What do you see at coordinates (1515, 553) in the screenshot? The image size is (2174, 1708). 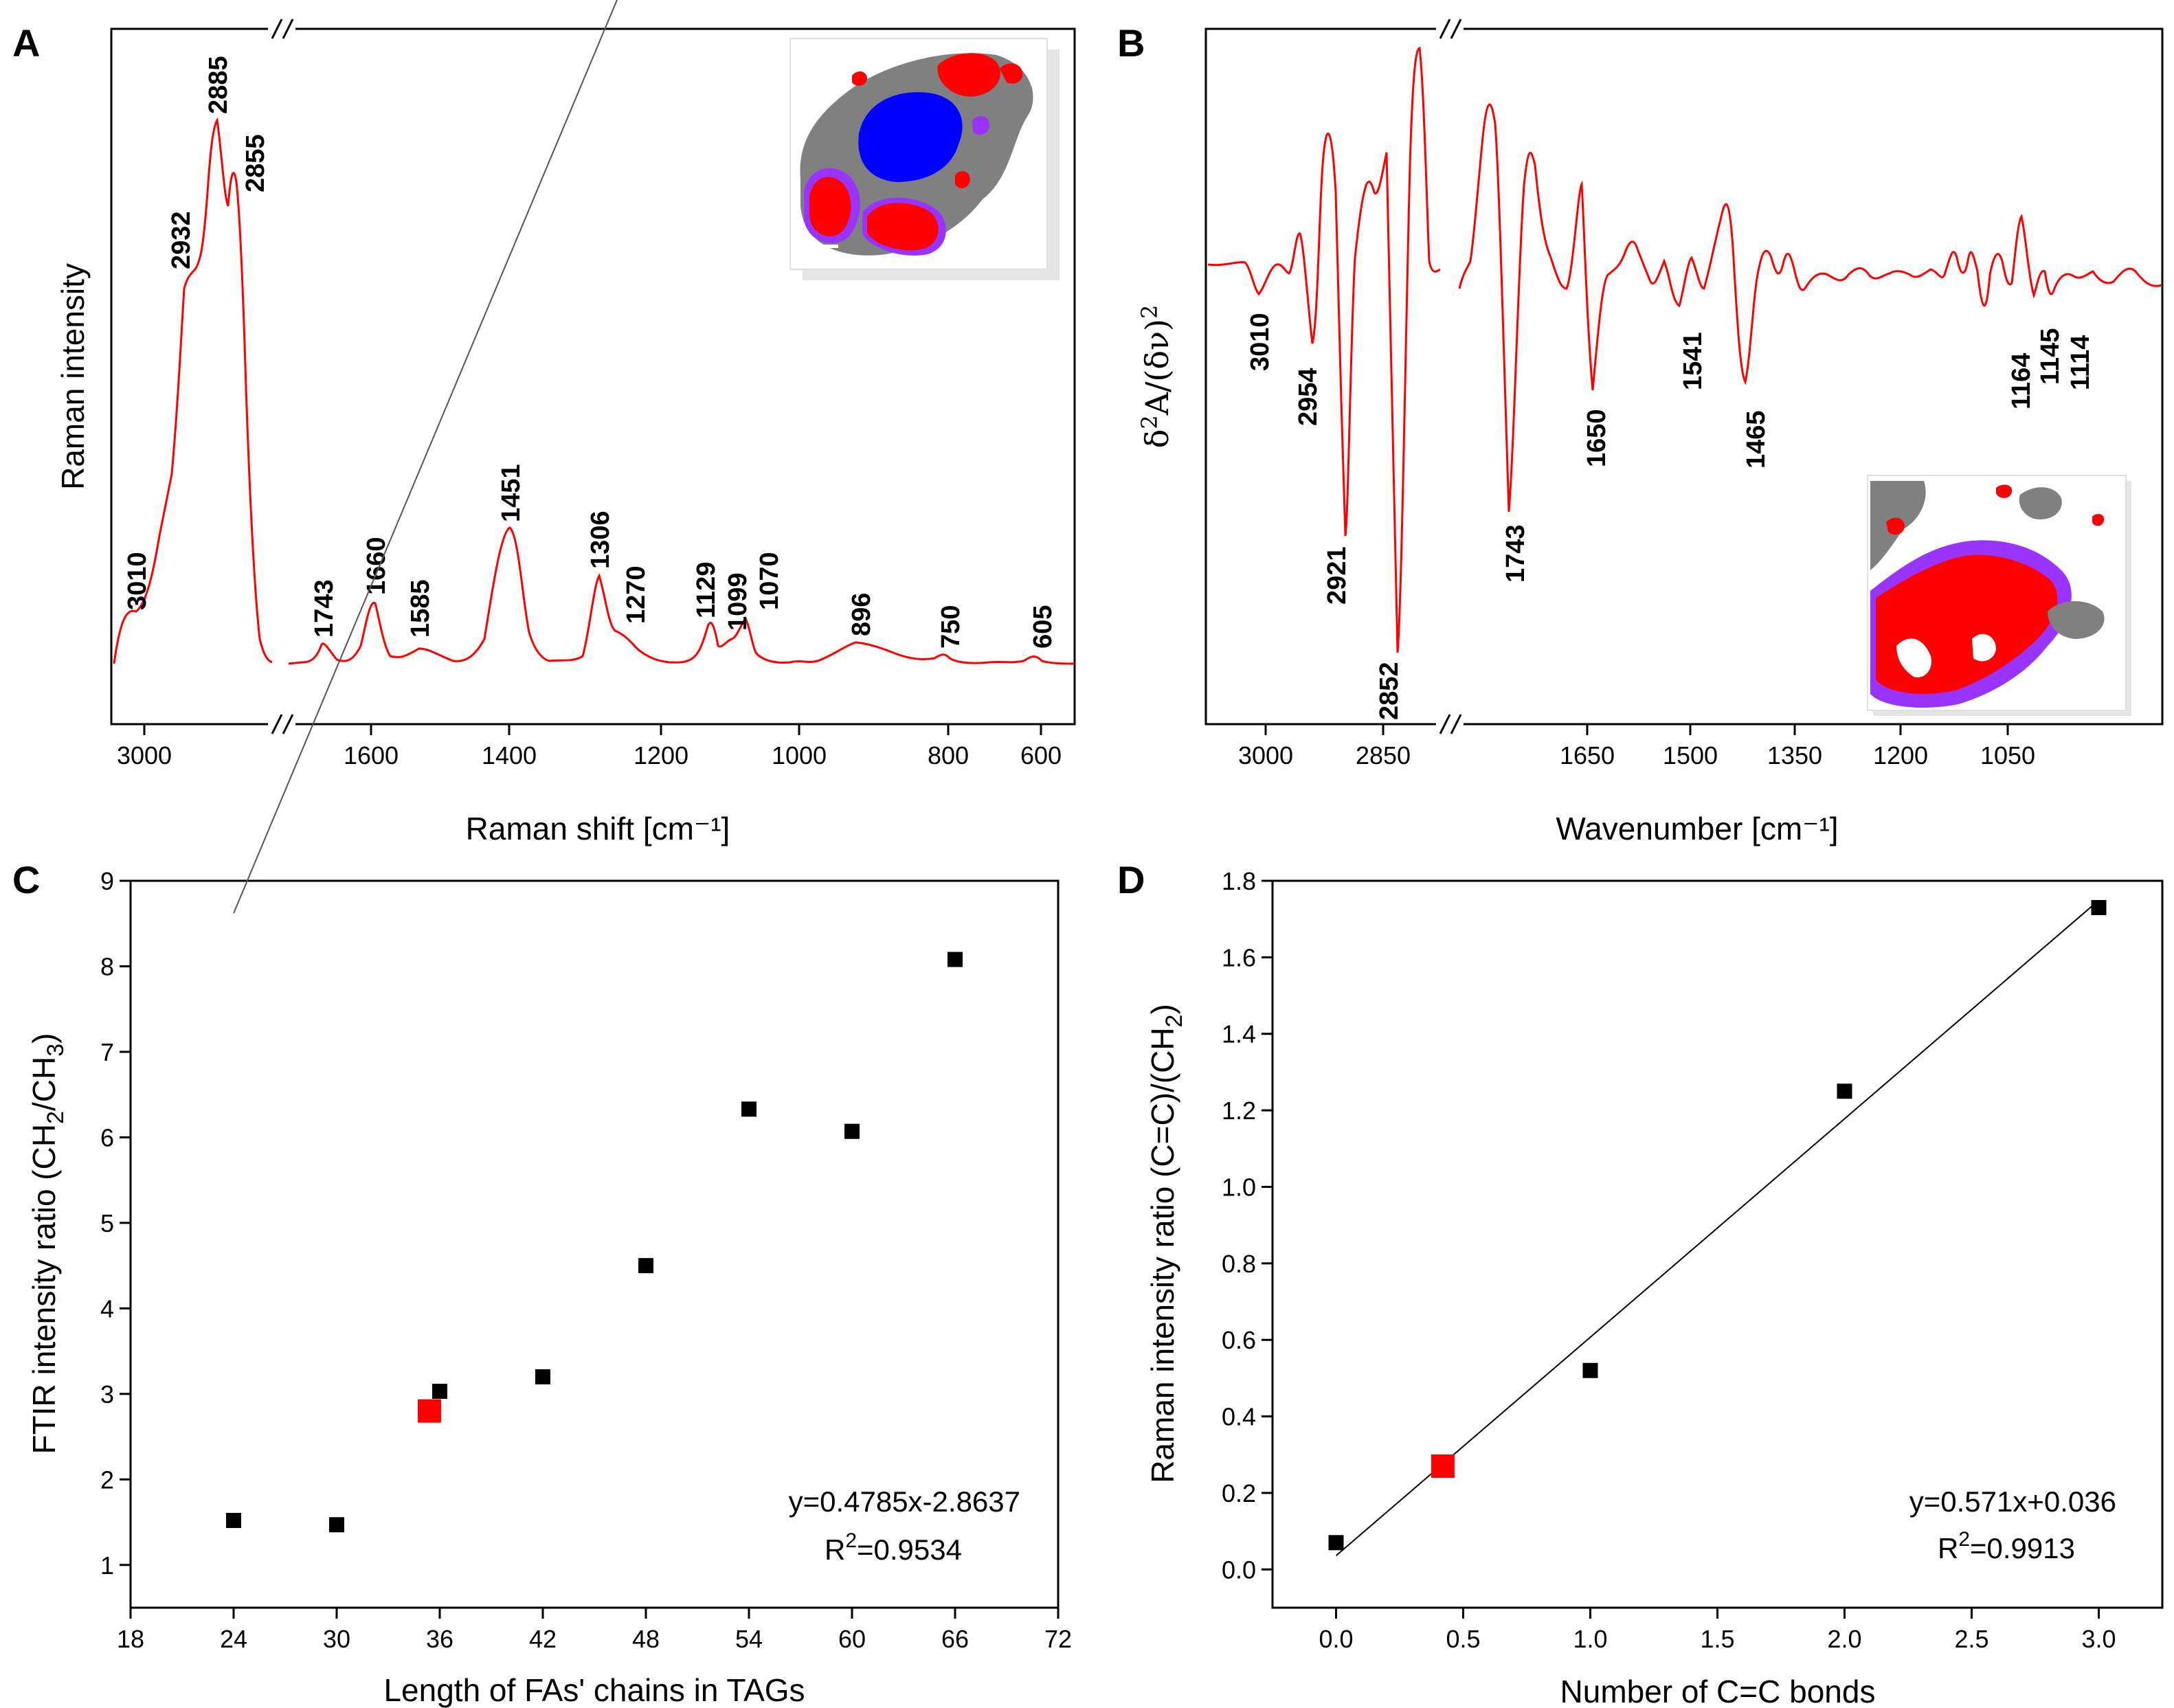 I see `panel-b-peak-label: 1743` at bounding box center [1515, 553].